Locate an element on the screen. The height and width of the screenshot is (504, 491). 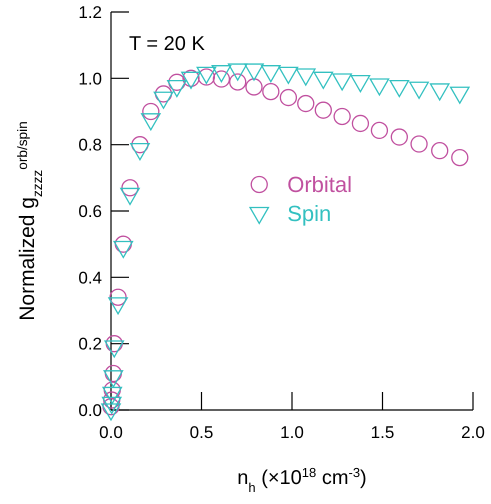
y-tick-label: 0.8 is located at coordinates (90, 145).